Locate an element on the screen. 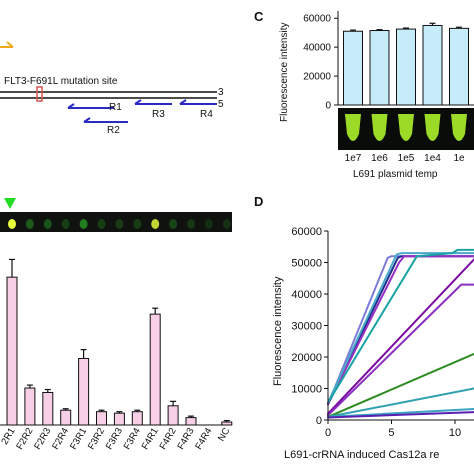 The image size is (474, 474). panel-c-tick-labels: 1e7 1e6 1e5 1e4 1e is located at coordinates (405, 158).